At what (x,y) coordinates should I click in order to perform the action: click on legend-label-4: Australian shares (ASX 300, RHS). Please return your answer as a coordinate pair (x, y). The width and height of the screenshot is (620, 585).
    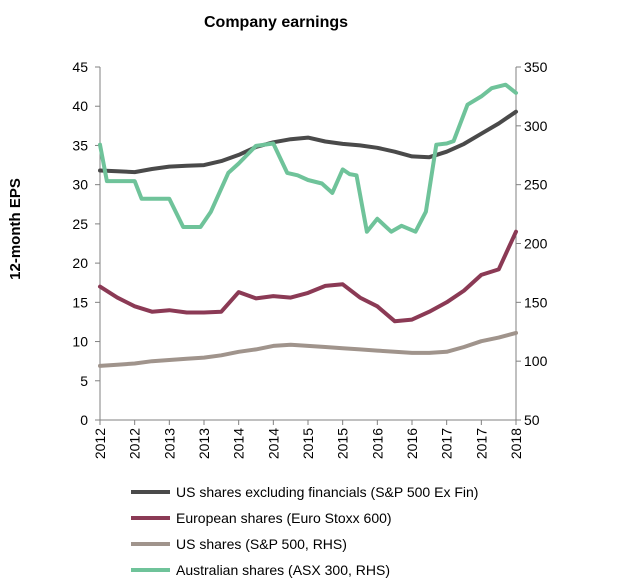
    Looking at the image, I should click on (283, 570).